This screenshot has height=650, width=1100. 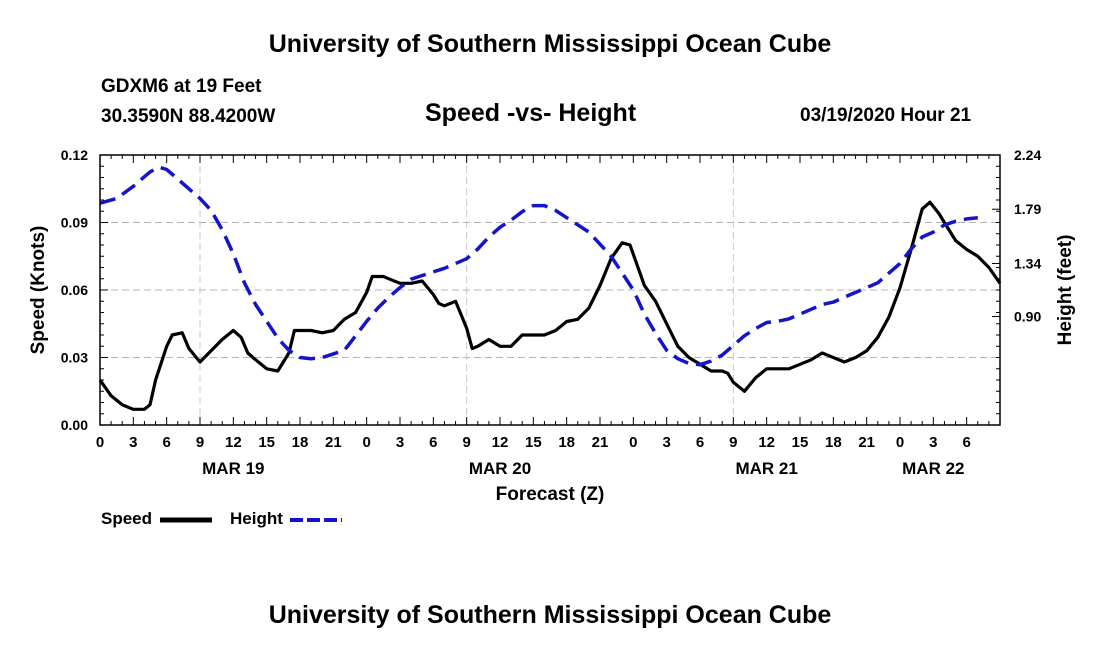 What do you see at coordinates (233, 468) in the screenshot?
I see `x-date-label: MAR 19` at bounding box center [233, 468].